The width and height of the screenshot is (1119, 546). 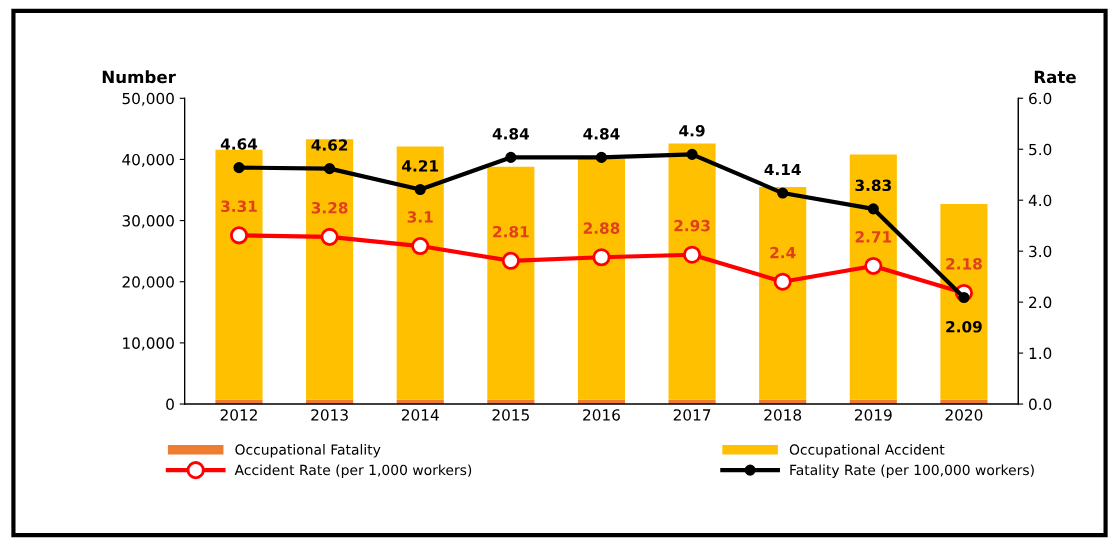 What do you see at coordinates (873, 237) in the screenshot?
I see `data-label: 2.71` at bounding box center [873, 237].